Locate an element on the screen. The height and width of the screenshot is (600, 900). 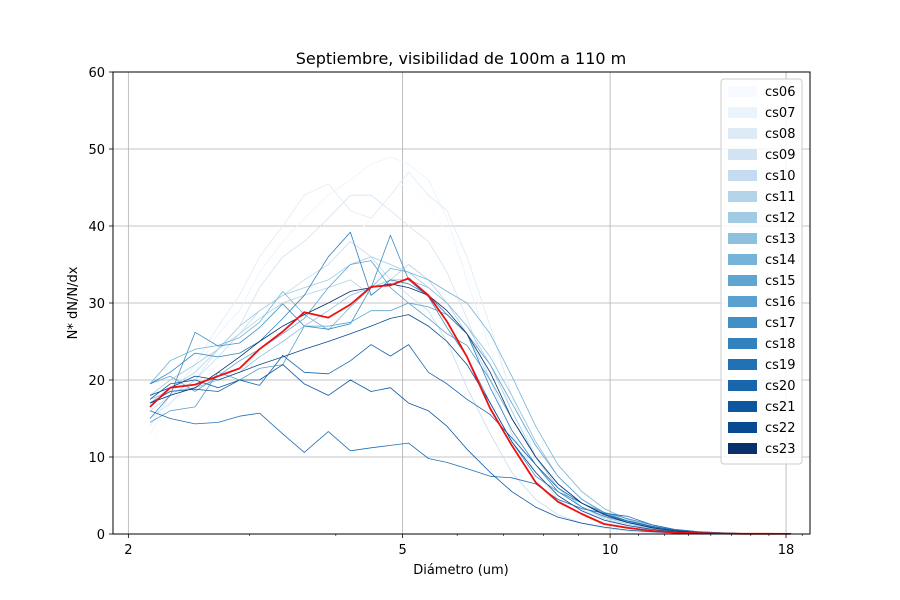
legend-swatch-cs12 is located at coordinates (742, 217).